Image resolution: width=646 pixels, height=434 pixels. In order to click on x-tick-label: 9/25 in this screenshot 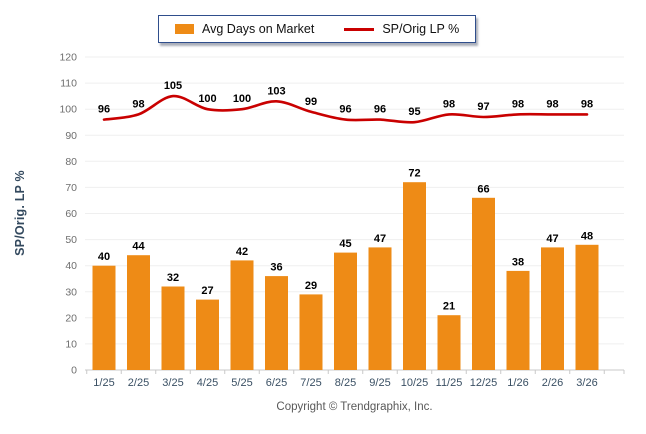, I will do `click(379, 383)`.